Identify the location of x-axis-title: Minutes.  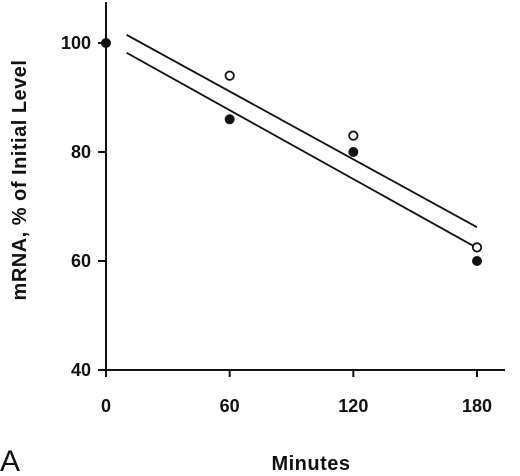
(310, 464).